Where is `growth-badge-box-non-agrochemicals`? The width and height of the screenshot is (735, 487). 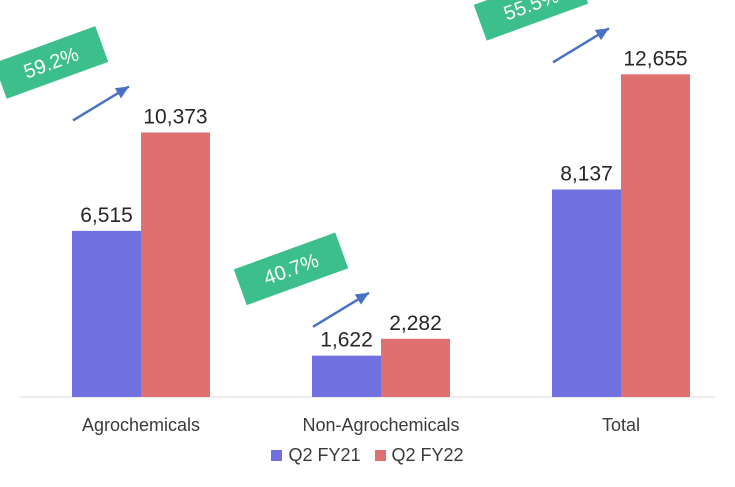 growth-badge-box-non-agrochemicals is located at coordinates (291, 269).